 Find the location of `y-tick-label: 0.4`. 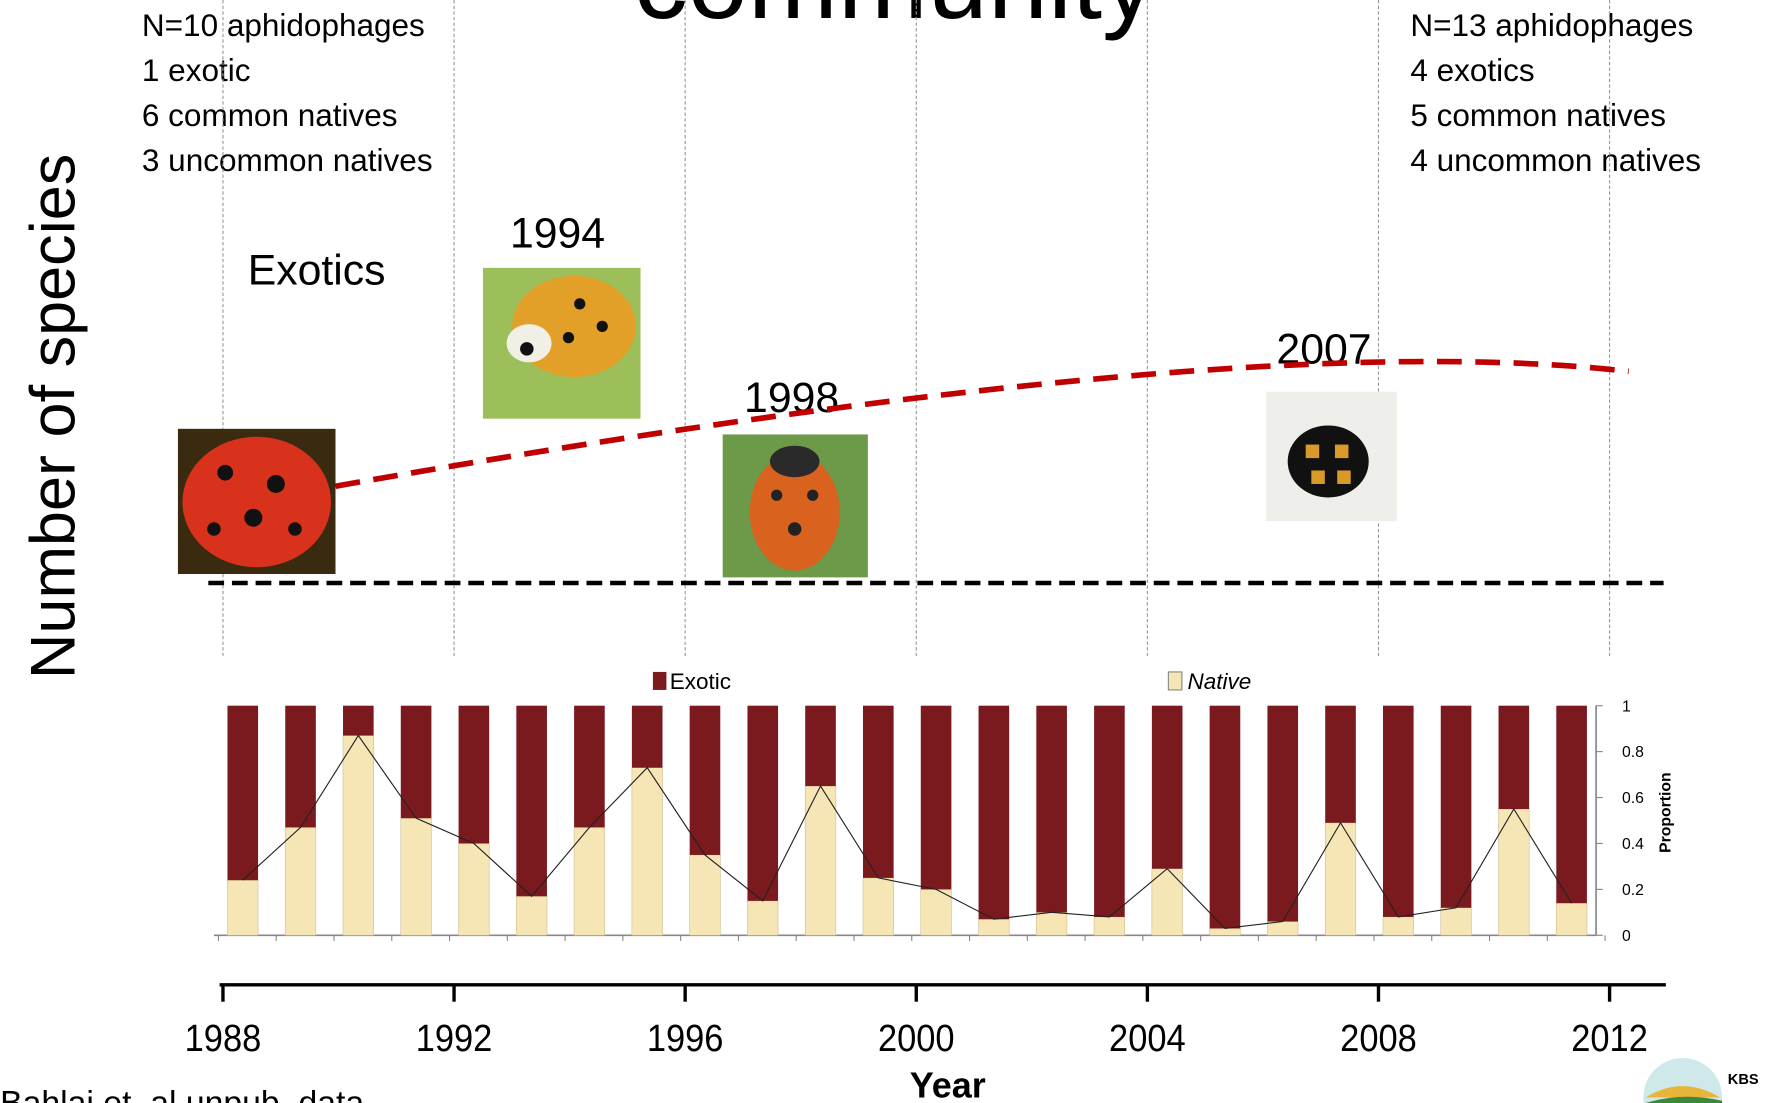

y-tick-label: 0.4 is located at coordinates (1633, 844).